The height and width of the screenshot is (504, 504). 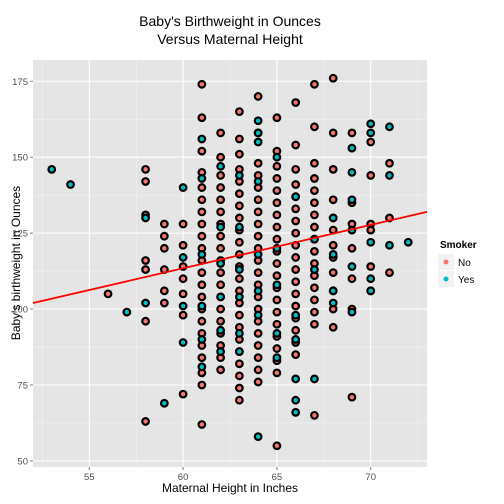 What do you see at coordinates (20, 82) in the screenshot?
I see `y-tick-label: 175` at bounding box center [20, 82].